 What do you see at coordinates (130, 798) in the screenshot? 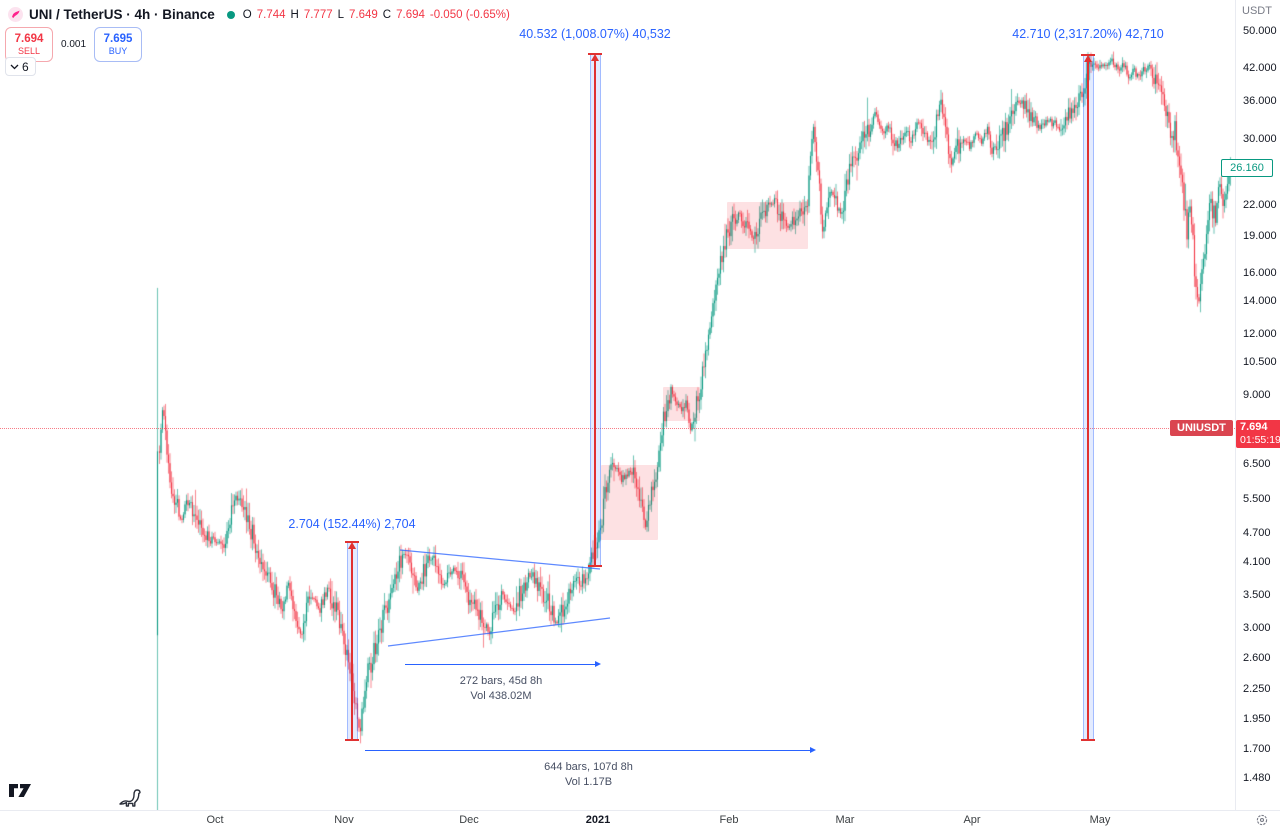
I see `dino-icon` at bounding box center [130, 798].